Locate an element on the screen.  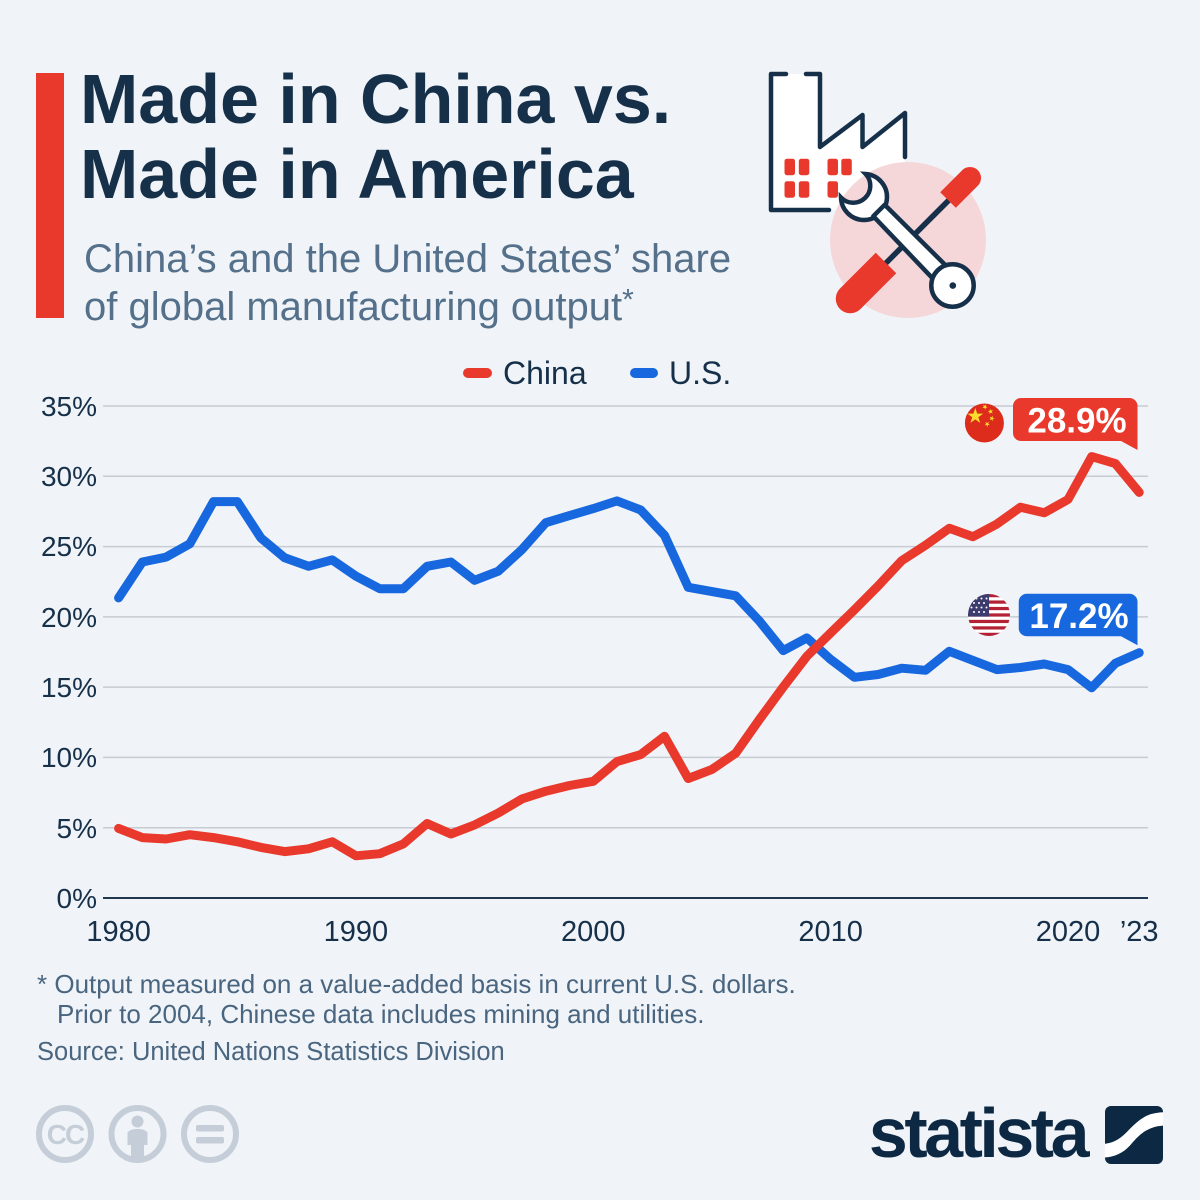
svg-text: 1990 is located at coordinates (356, 932).